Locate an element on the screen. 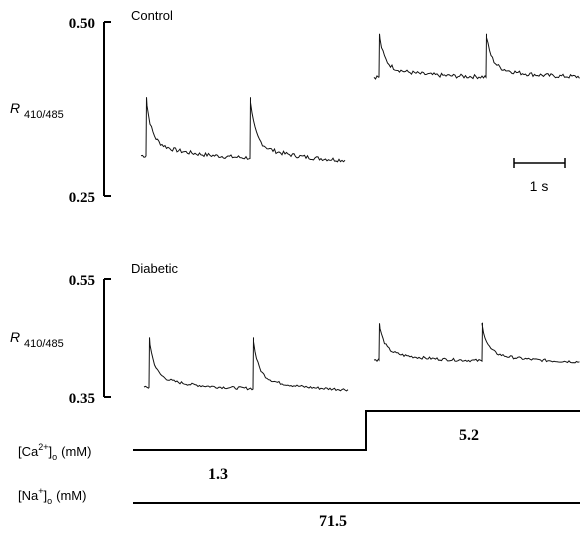 The height and width of the screenshot is (533, 586). calcium-label-unit: (mM) is located at coordinates (76, 451).